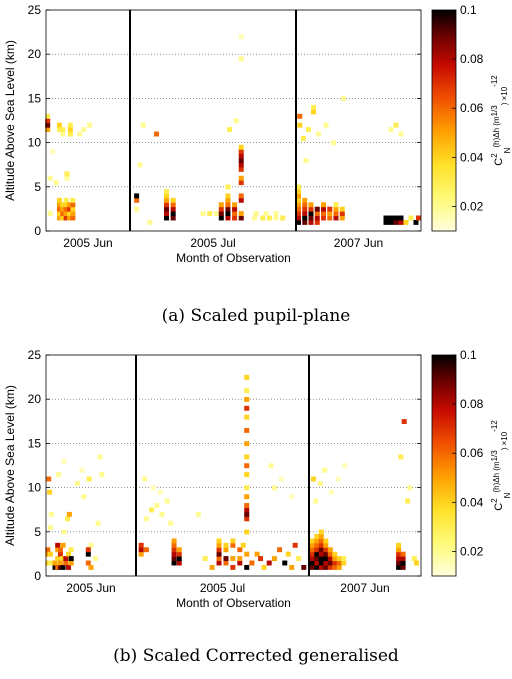  What do you see at coordinates (222, 588) in the screenshot?
I see `x-tick-label: 2005 Jul` at bounding box center [222, 588].